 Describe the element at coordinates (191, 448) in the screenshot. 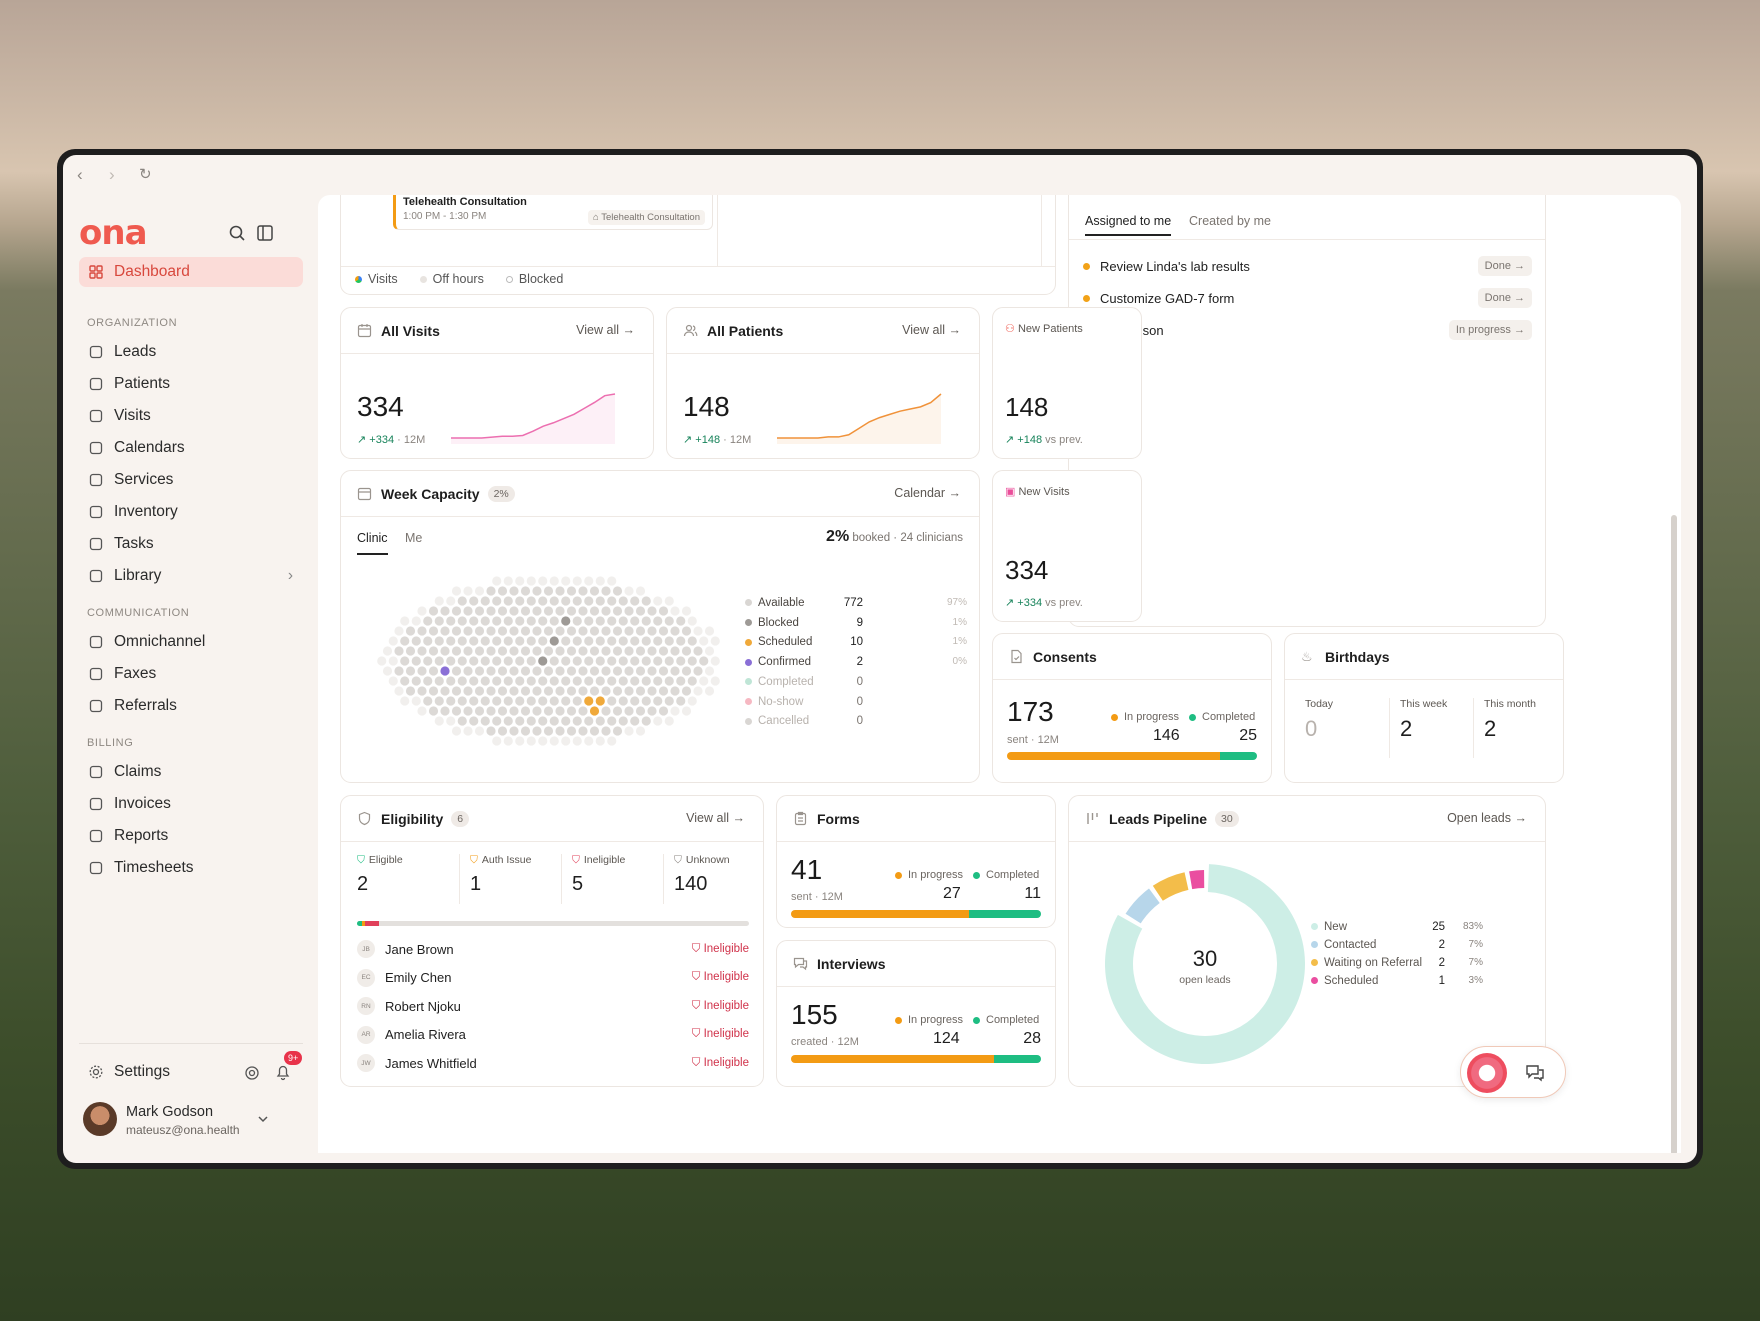

I see `sidebar-item-calendars: Calendars` at that location.